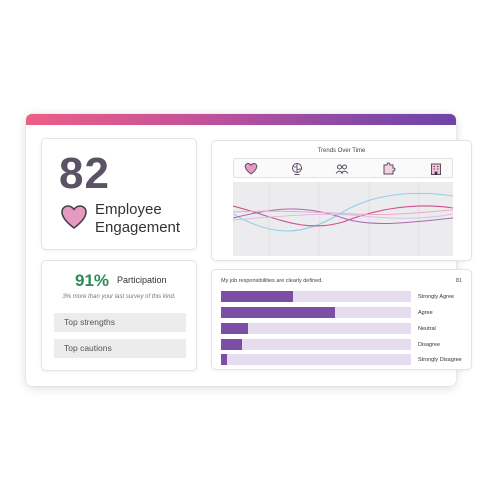  I want to click on engagement-label-line2: Engagement, so click(138, 227).